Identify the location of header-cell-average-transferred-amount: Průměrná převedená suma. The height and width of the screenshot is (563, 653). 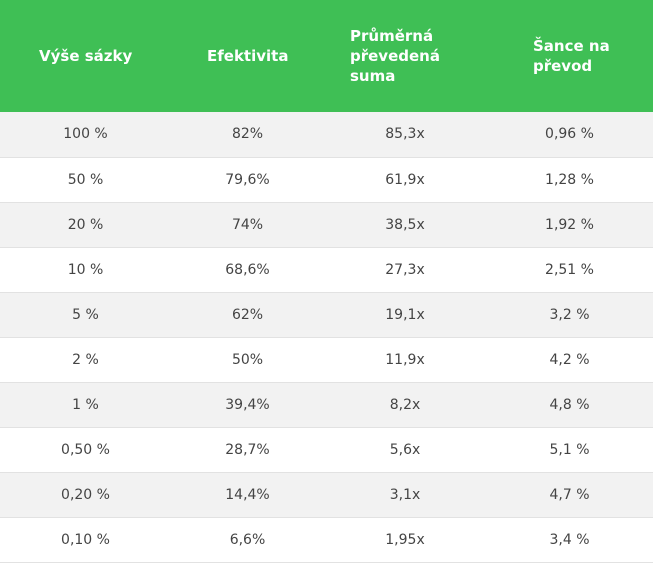
(405, 56).